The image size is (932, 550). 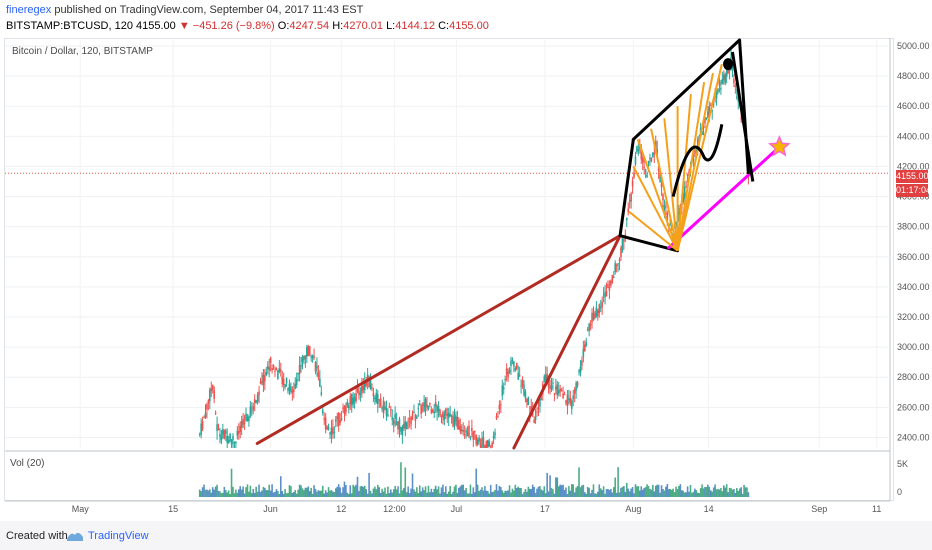 What do you see at coordinates (913, 166) in the screenshot?
I see `y-tick-label: 4200.00` at bounding box center [913, 166].